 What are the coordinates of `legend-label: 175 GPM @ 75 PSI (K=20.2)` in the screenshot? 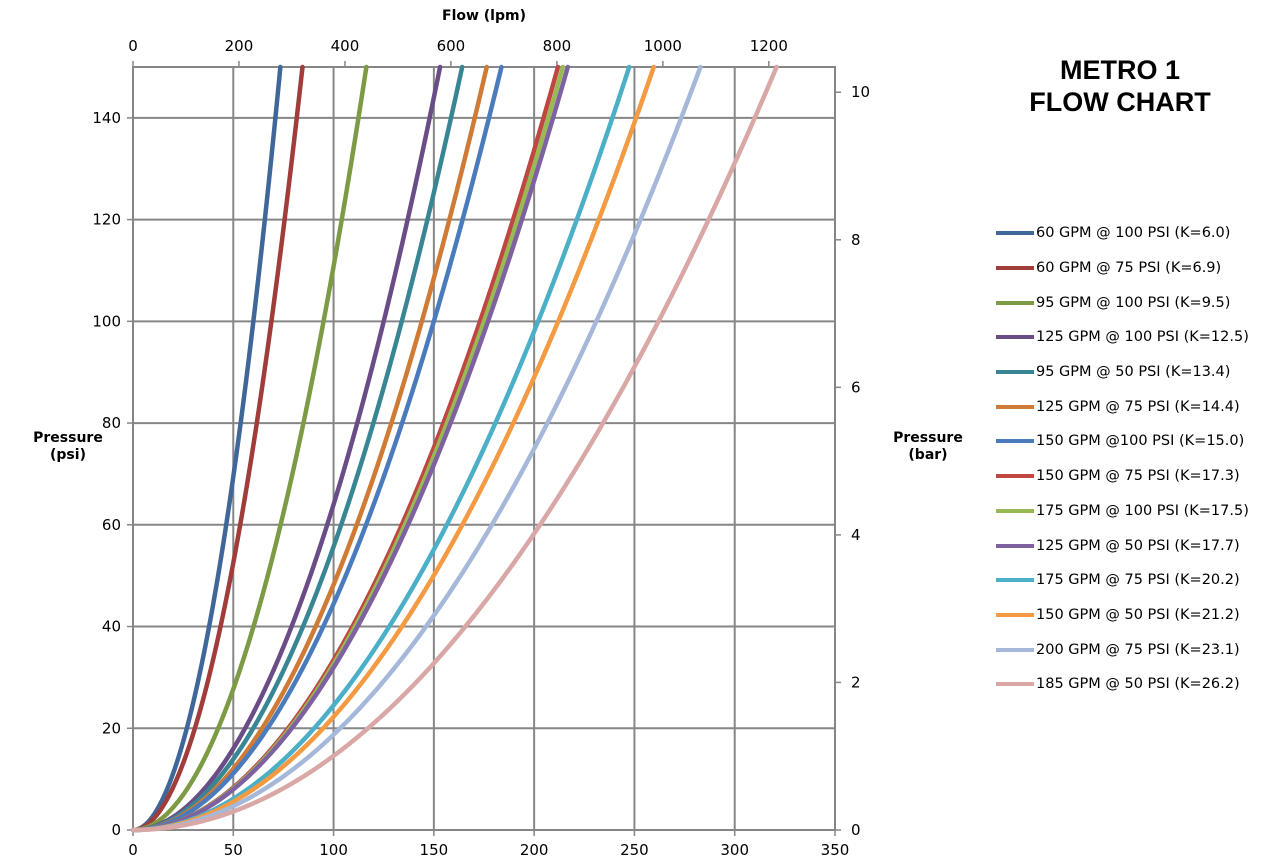 It's located at (1138, 580).